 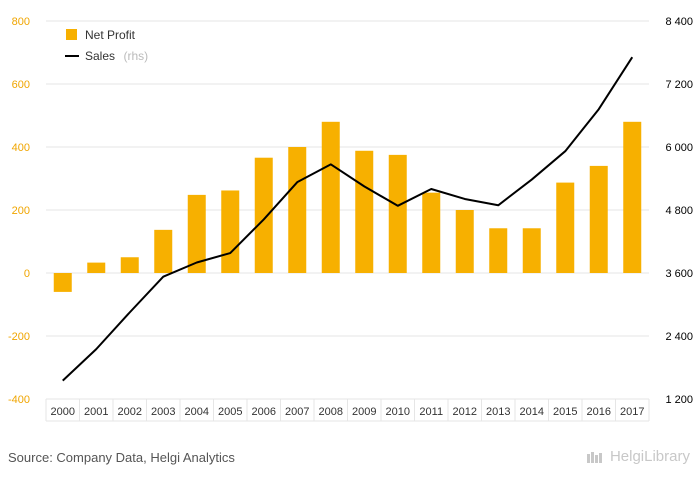 I want to click on brand-logo: HelgiLibrary, so click(x=638, y=456).